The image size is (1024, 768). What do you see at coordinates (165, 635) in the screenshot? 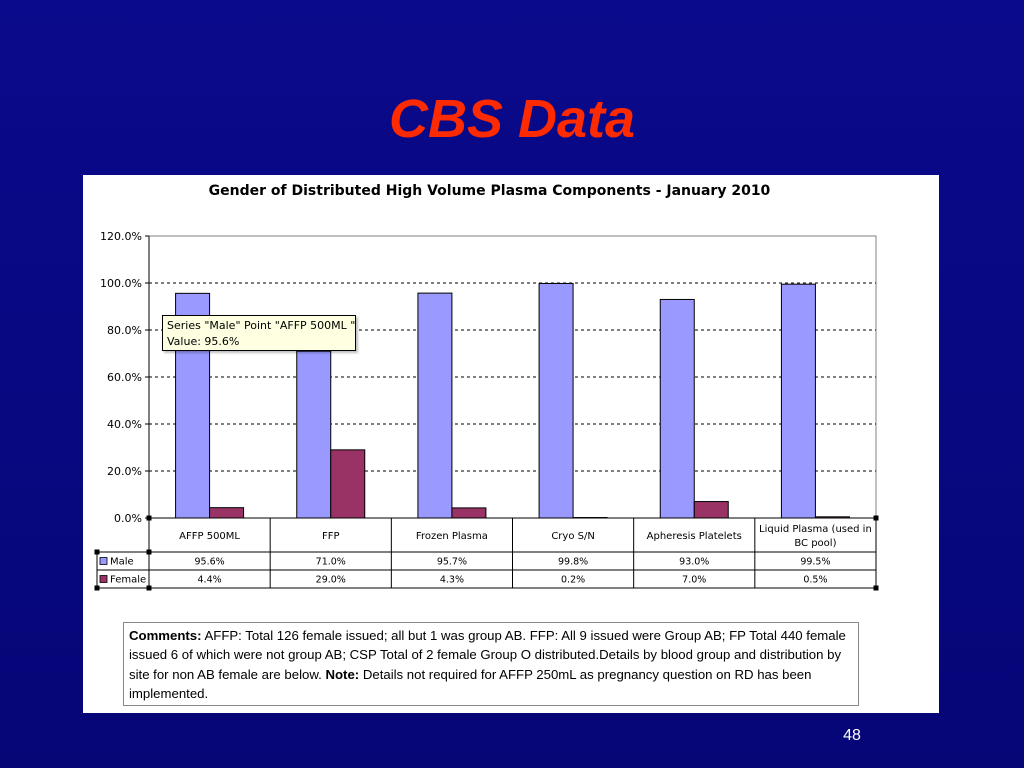
I see `comments-label: Comments:` at bounding box center [165, 635].